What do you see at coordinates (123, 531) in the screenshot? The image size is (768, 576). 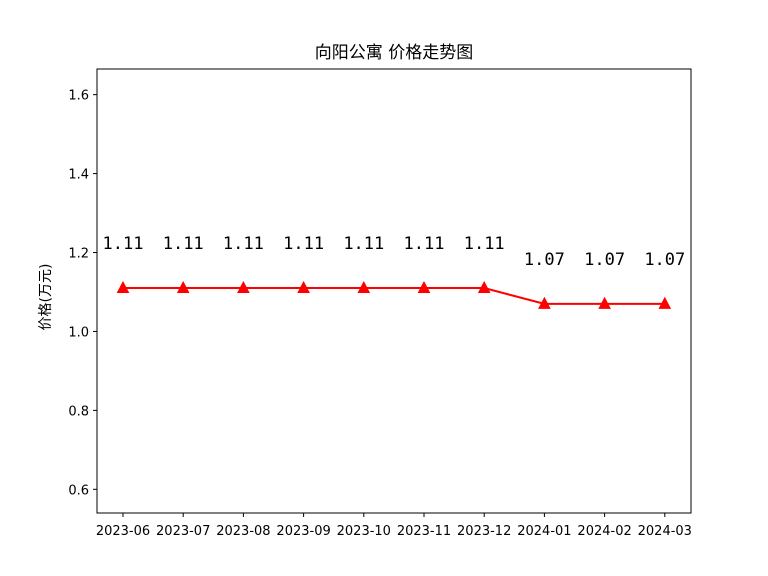 I see `x-tick-label: 2023-06` at bounding box center [123, 531].